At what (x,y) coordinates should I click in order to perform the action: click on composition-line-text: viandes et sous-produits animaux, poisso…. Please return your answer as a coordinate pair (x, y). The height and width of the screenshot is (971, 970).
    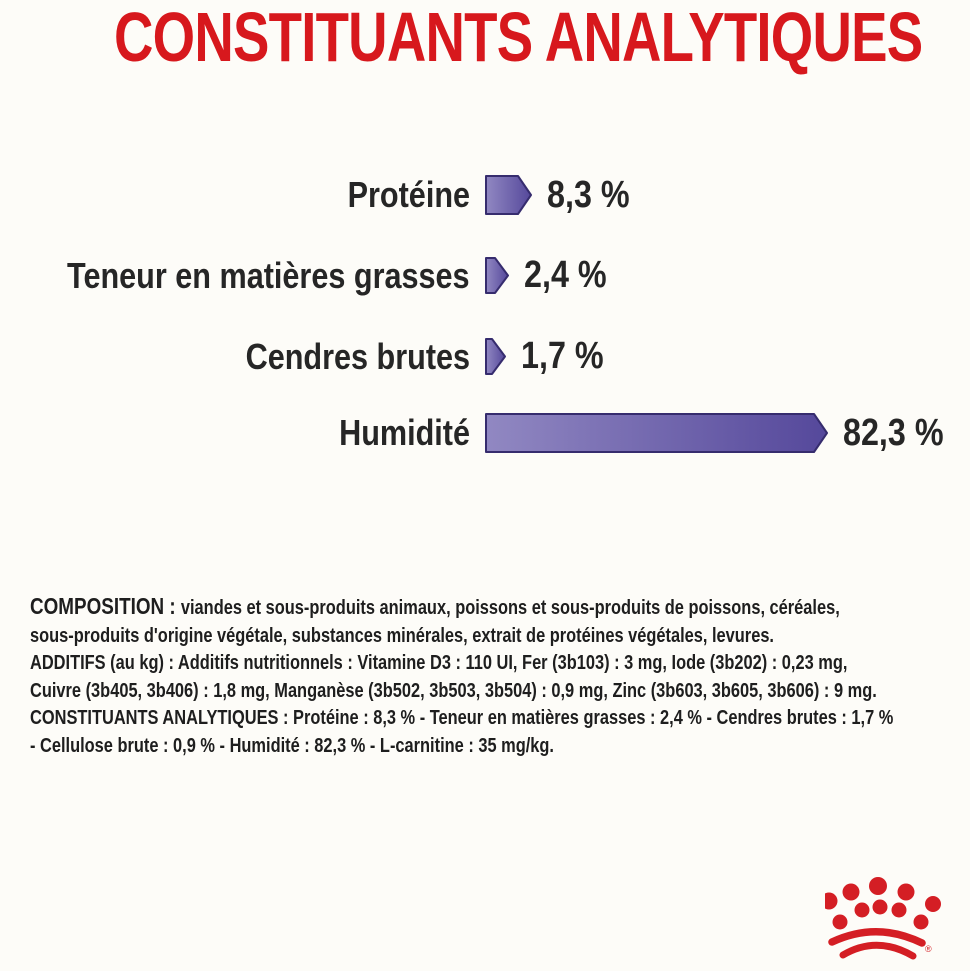
    Looking at the image, I should click on (510, 608).